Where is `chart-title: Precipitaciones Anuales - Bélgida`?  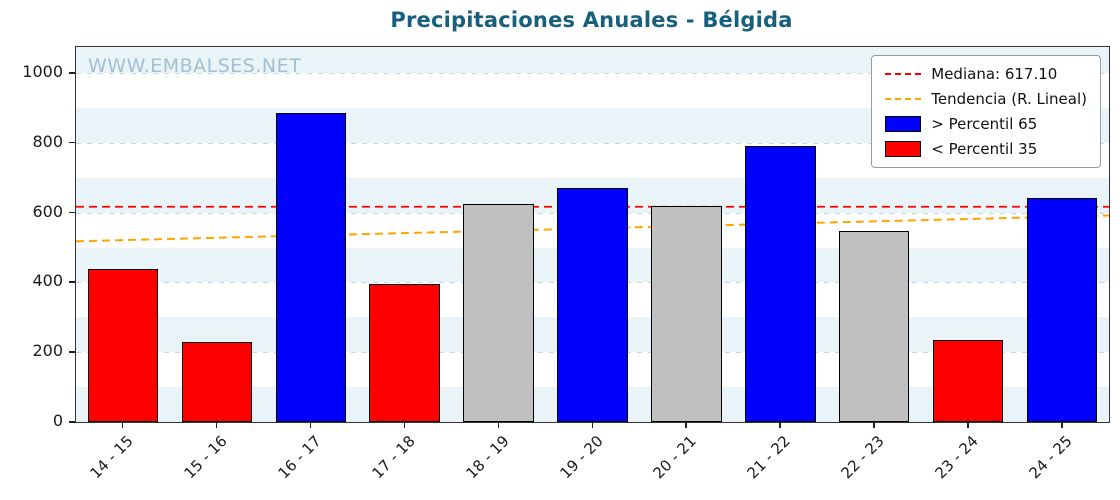 chart-title: Precipitaciones Anuales - Bélgida is located at coordinates (591, 20).